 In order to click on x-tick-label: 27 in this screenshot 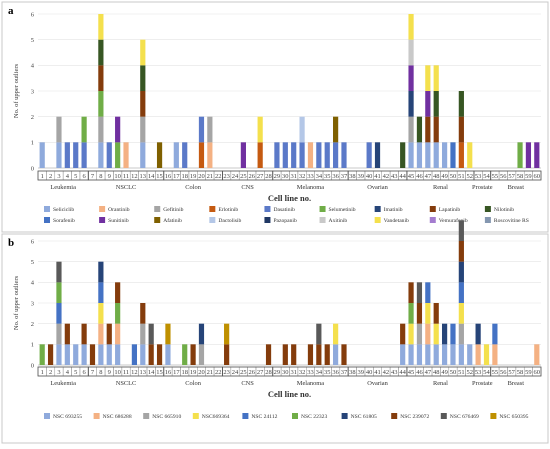, I will do `click(260, 176)`.